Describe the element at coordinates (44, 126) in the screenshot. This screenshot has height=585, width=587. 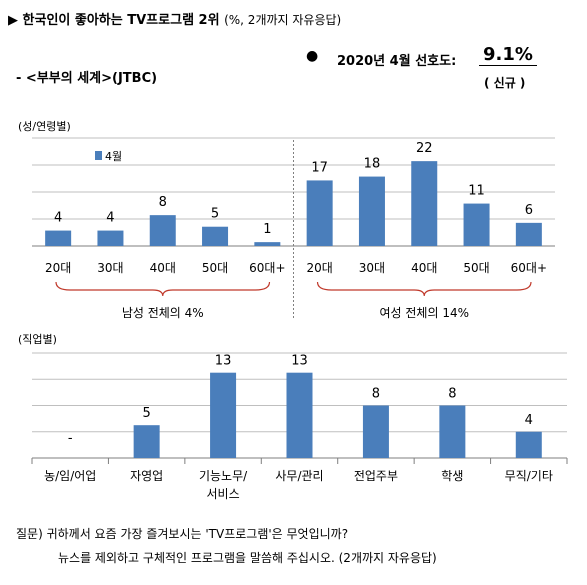
I see `section-label-age: (성/연령별)` at that location.